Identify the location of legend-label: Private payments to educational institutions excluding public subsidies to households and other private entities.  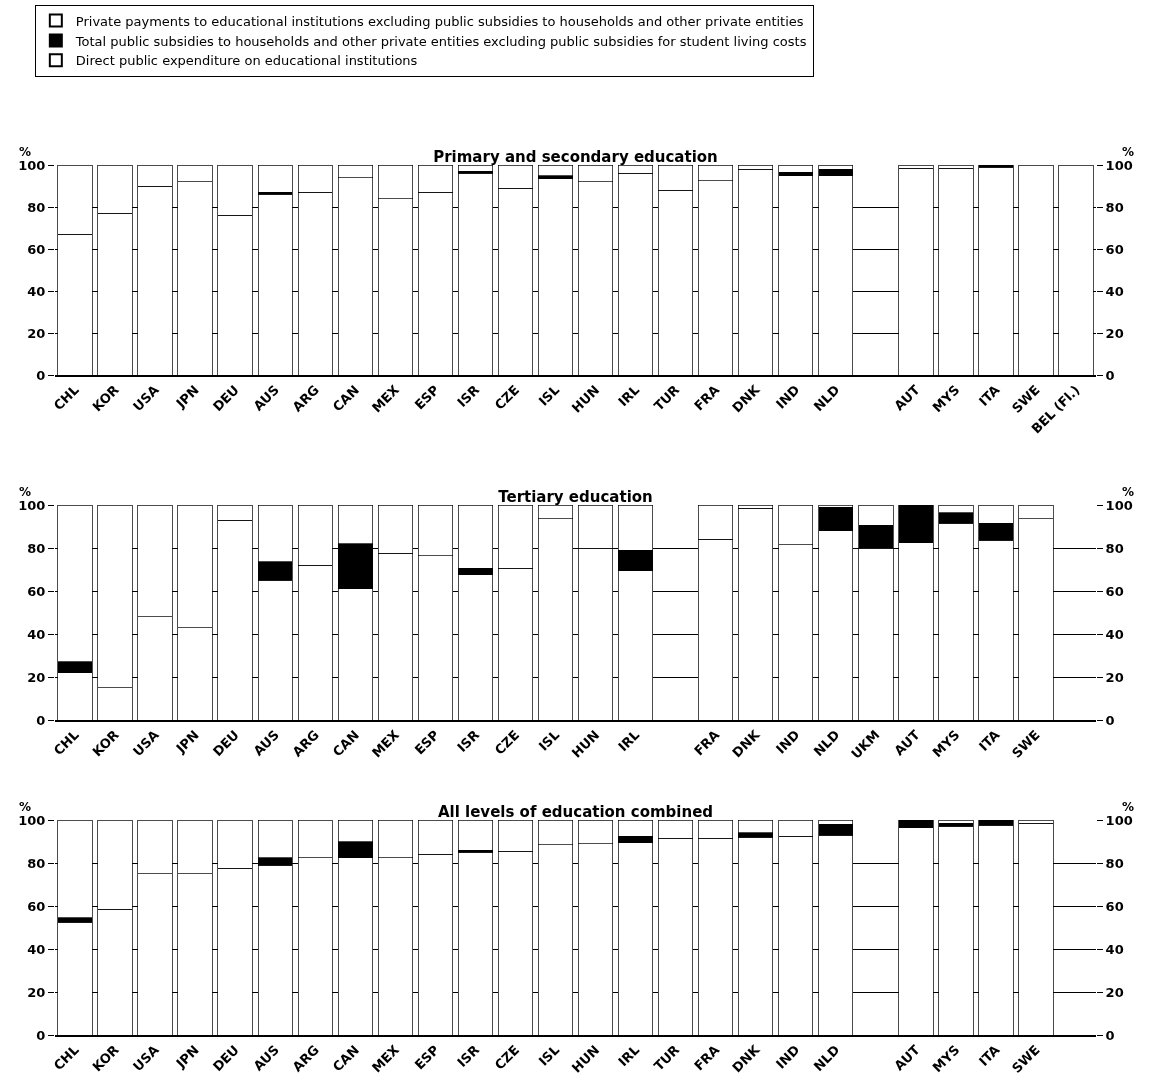
(439, 21).